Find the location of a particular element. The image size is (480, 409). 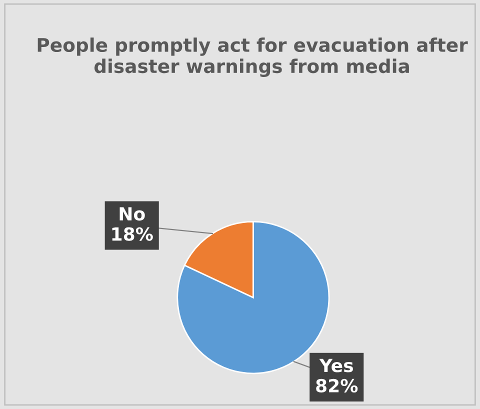

data-label: 82% is located at coordinates (337, 385).